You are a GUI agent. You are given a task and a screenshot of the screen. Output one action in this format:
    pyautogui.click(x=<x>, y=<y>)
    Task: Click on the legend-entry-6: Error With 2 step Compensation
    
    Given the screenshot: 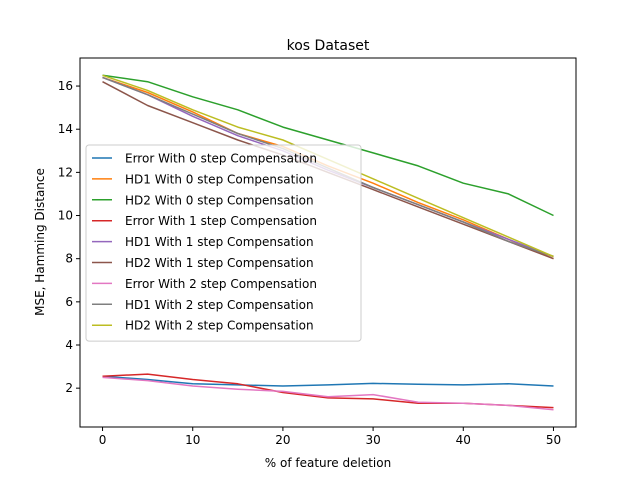 What is the action you would take?
    pyautogui.click(x=221, y=284)
    